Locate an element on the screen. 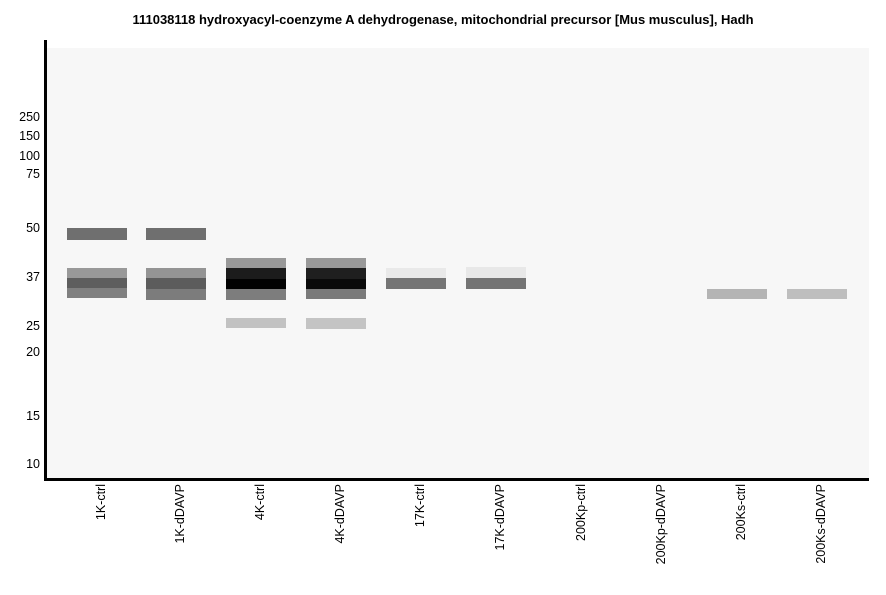  lane-label: 200Ks-ctrl is located at coordinates (741, 512).